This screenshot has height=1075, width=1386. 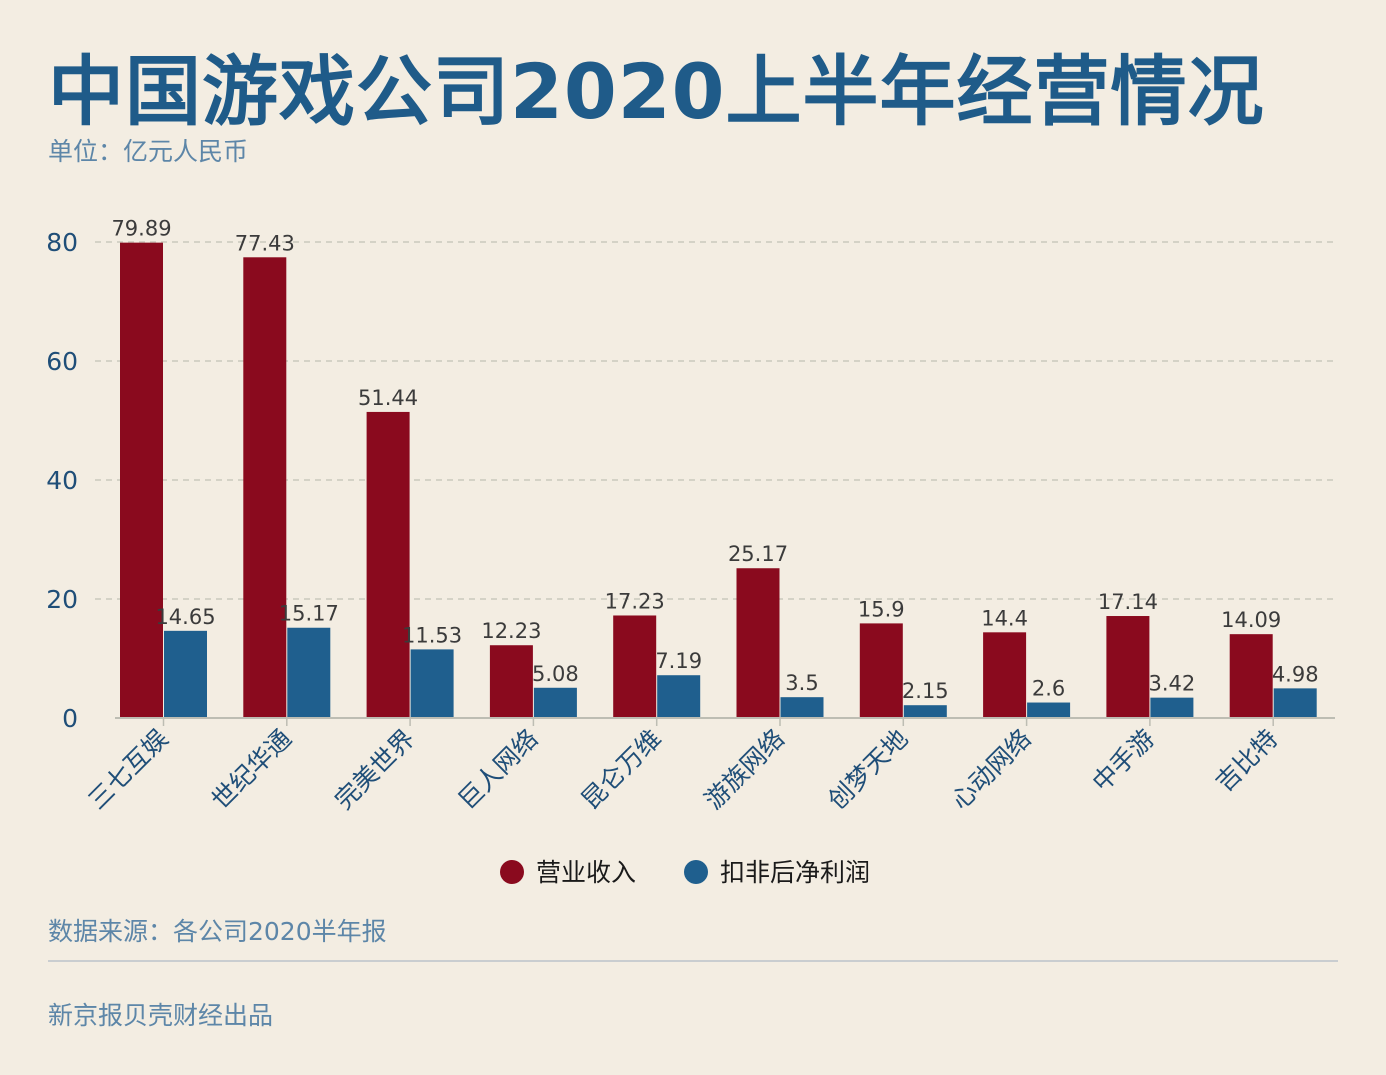 What do you see at coordinates (309, 614) in the screenshot?
I see `profit-value-label: 15.17` at bounding box center [309, 614].